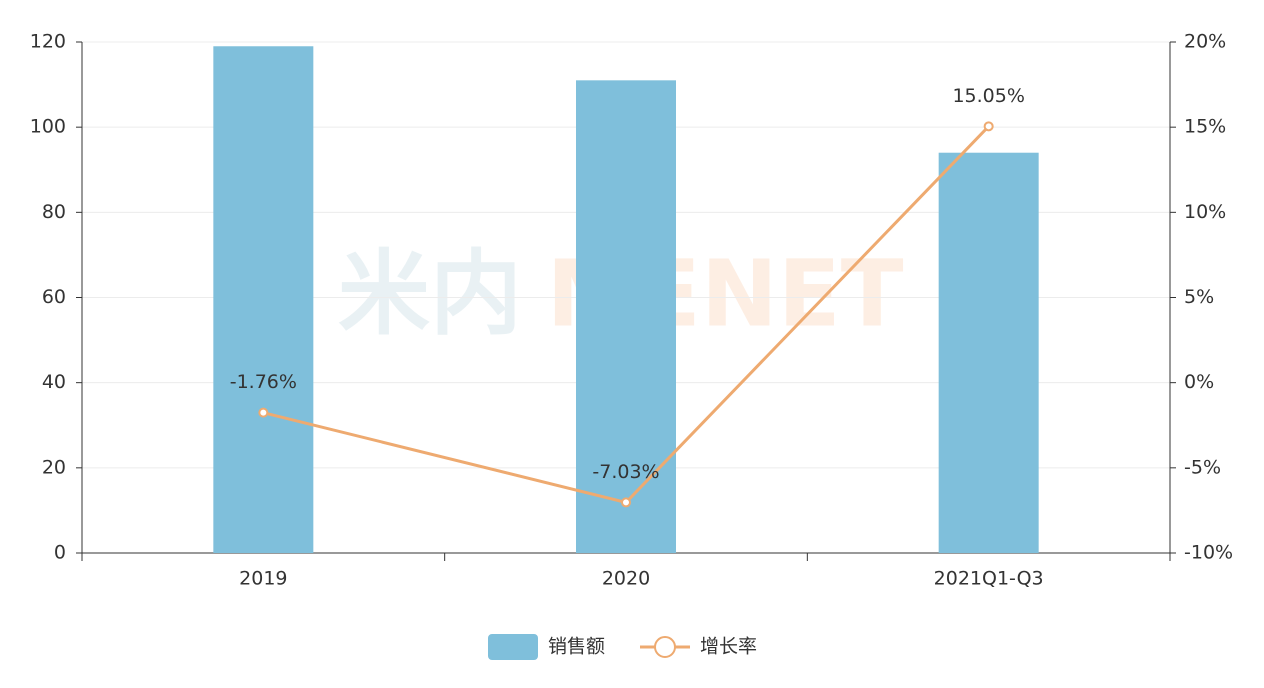 The image size is (1264, 688). What do you see at coordinates (576, 647) in the screenshot?
I see `legend-label: 销售额` at bounding box center [576, 647].